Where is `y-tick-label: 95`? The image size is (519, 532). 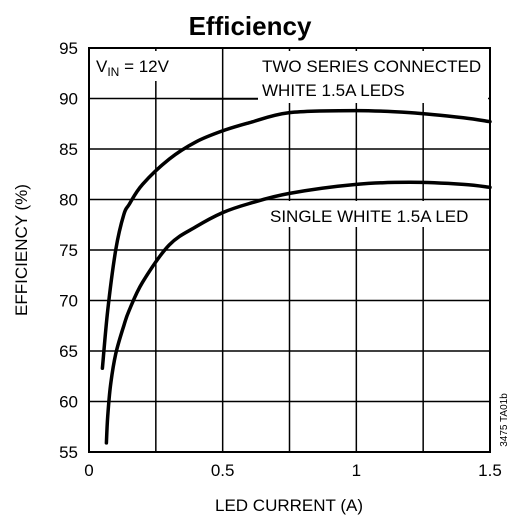
y-tick-label: 95 is located at coordinates (68, 48).